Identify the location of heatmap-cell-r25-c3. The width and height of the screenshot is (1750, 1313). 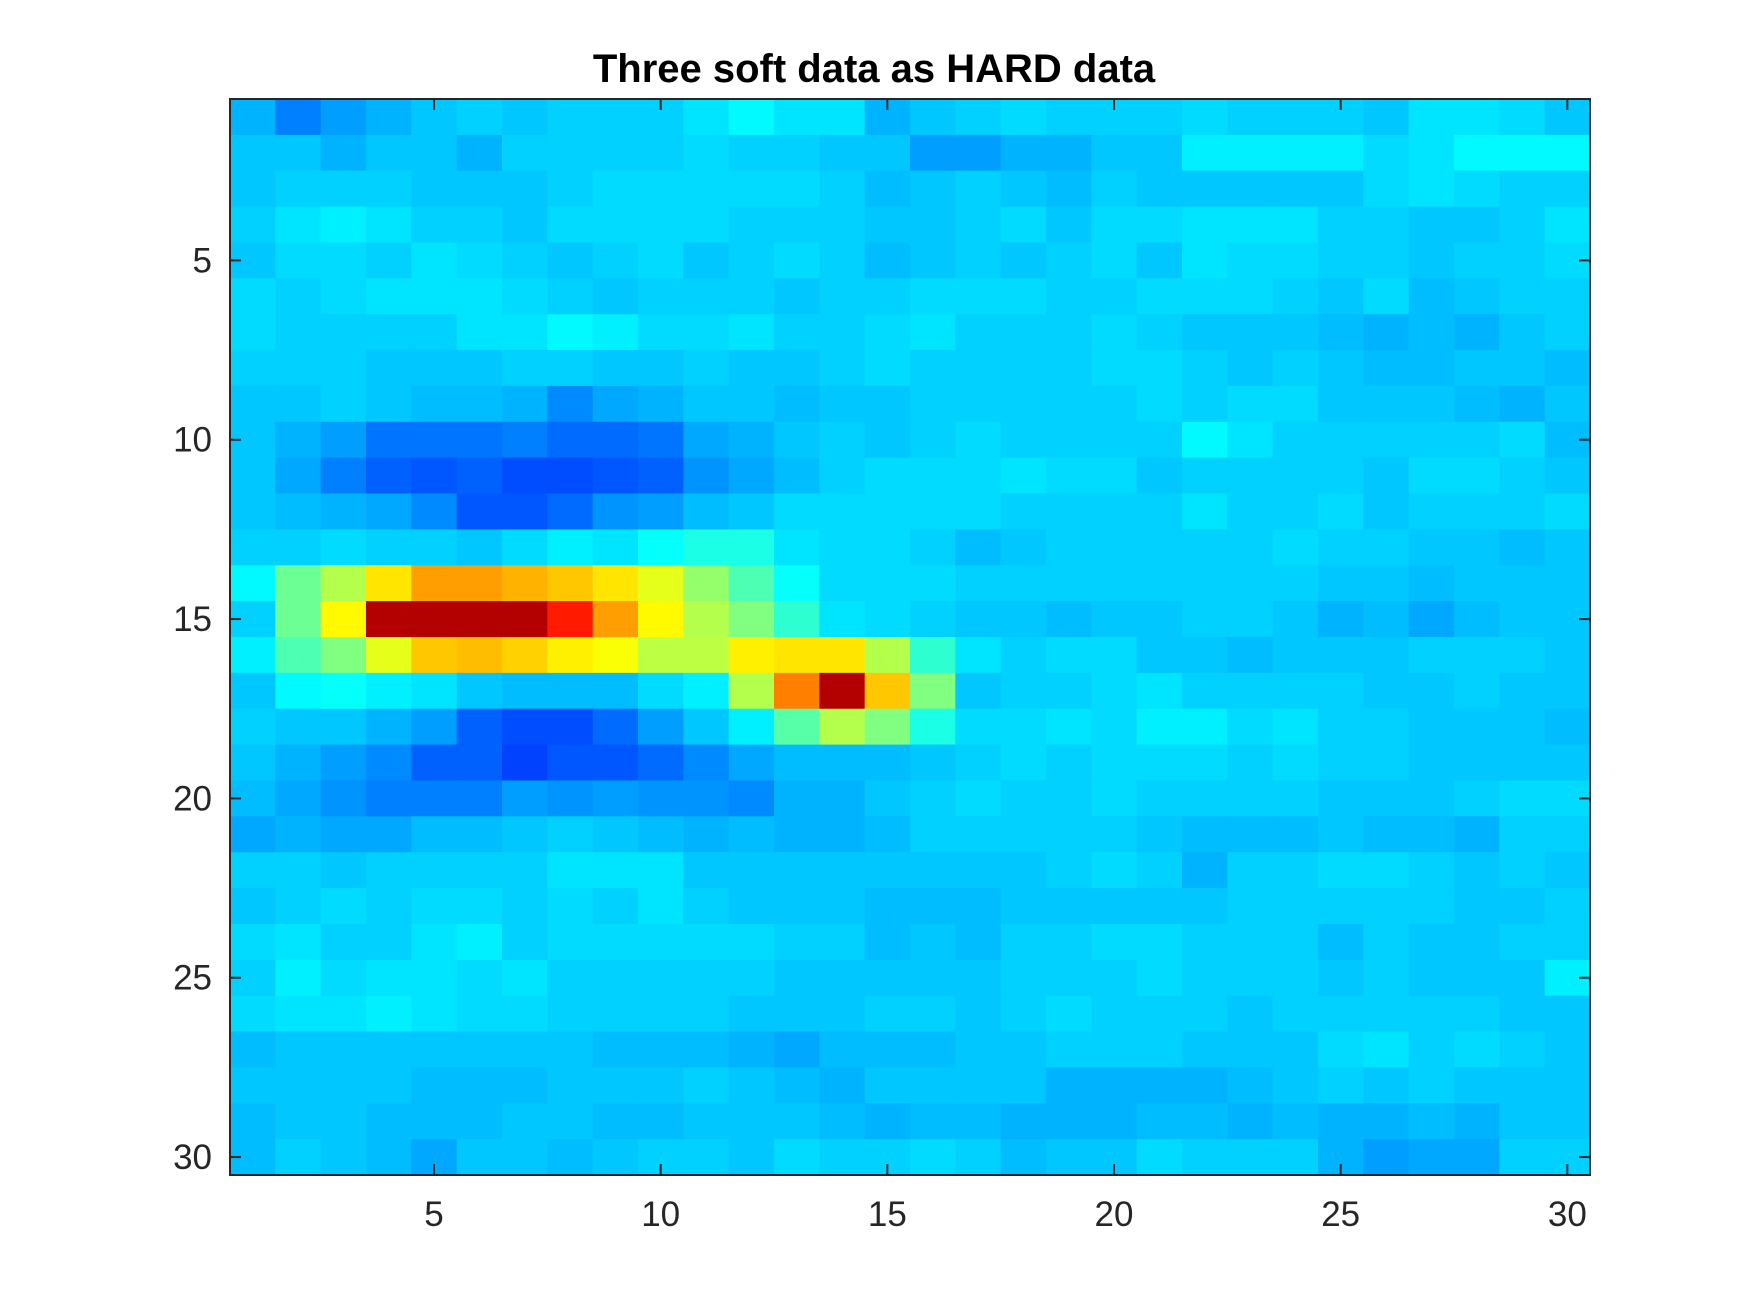
(343, 978).